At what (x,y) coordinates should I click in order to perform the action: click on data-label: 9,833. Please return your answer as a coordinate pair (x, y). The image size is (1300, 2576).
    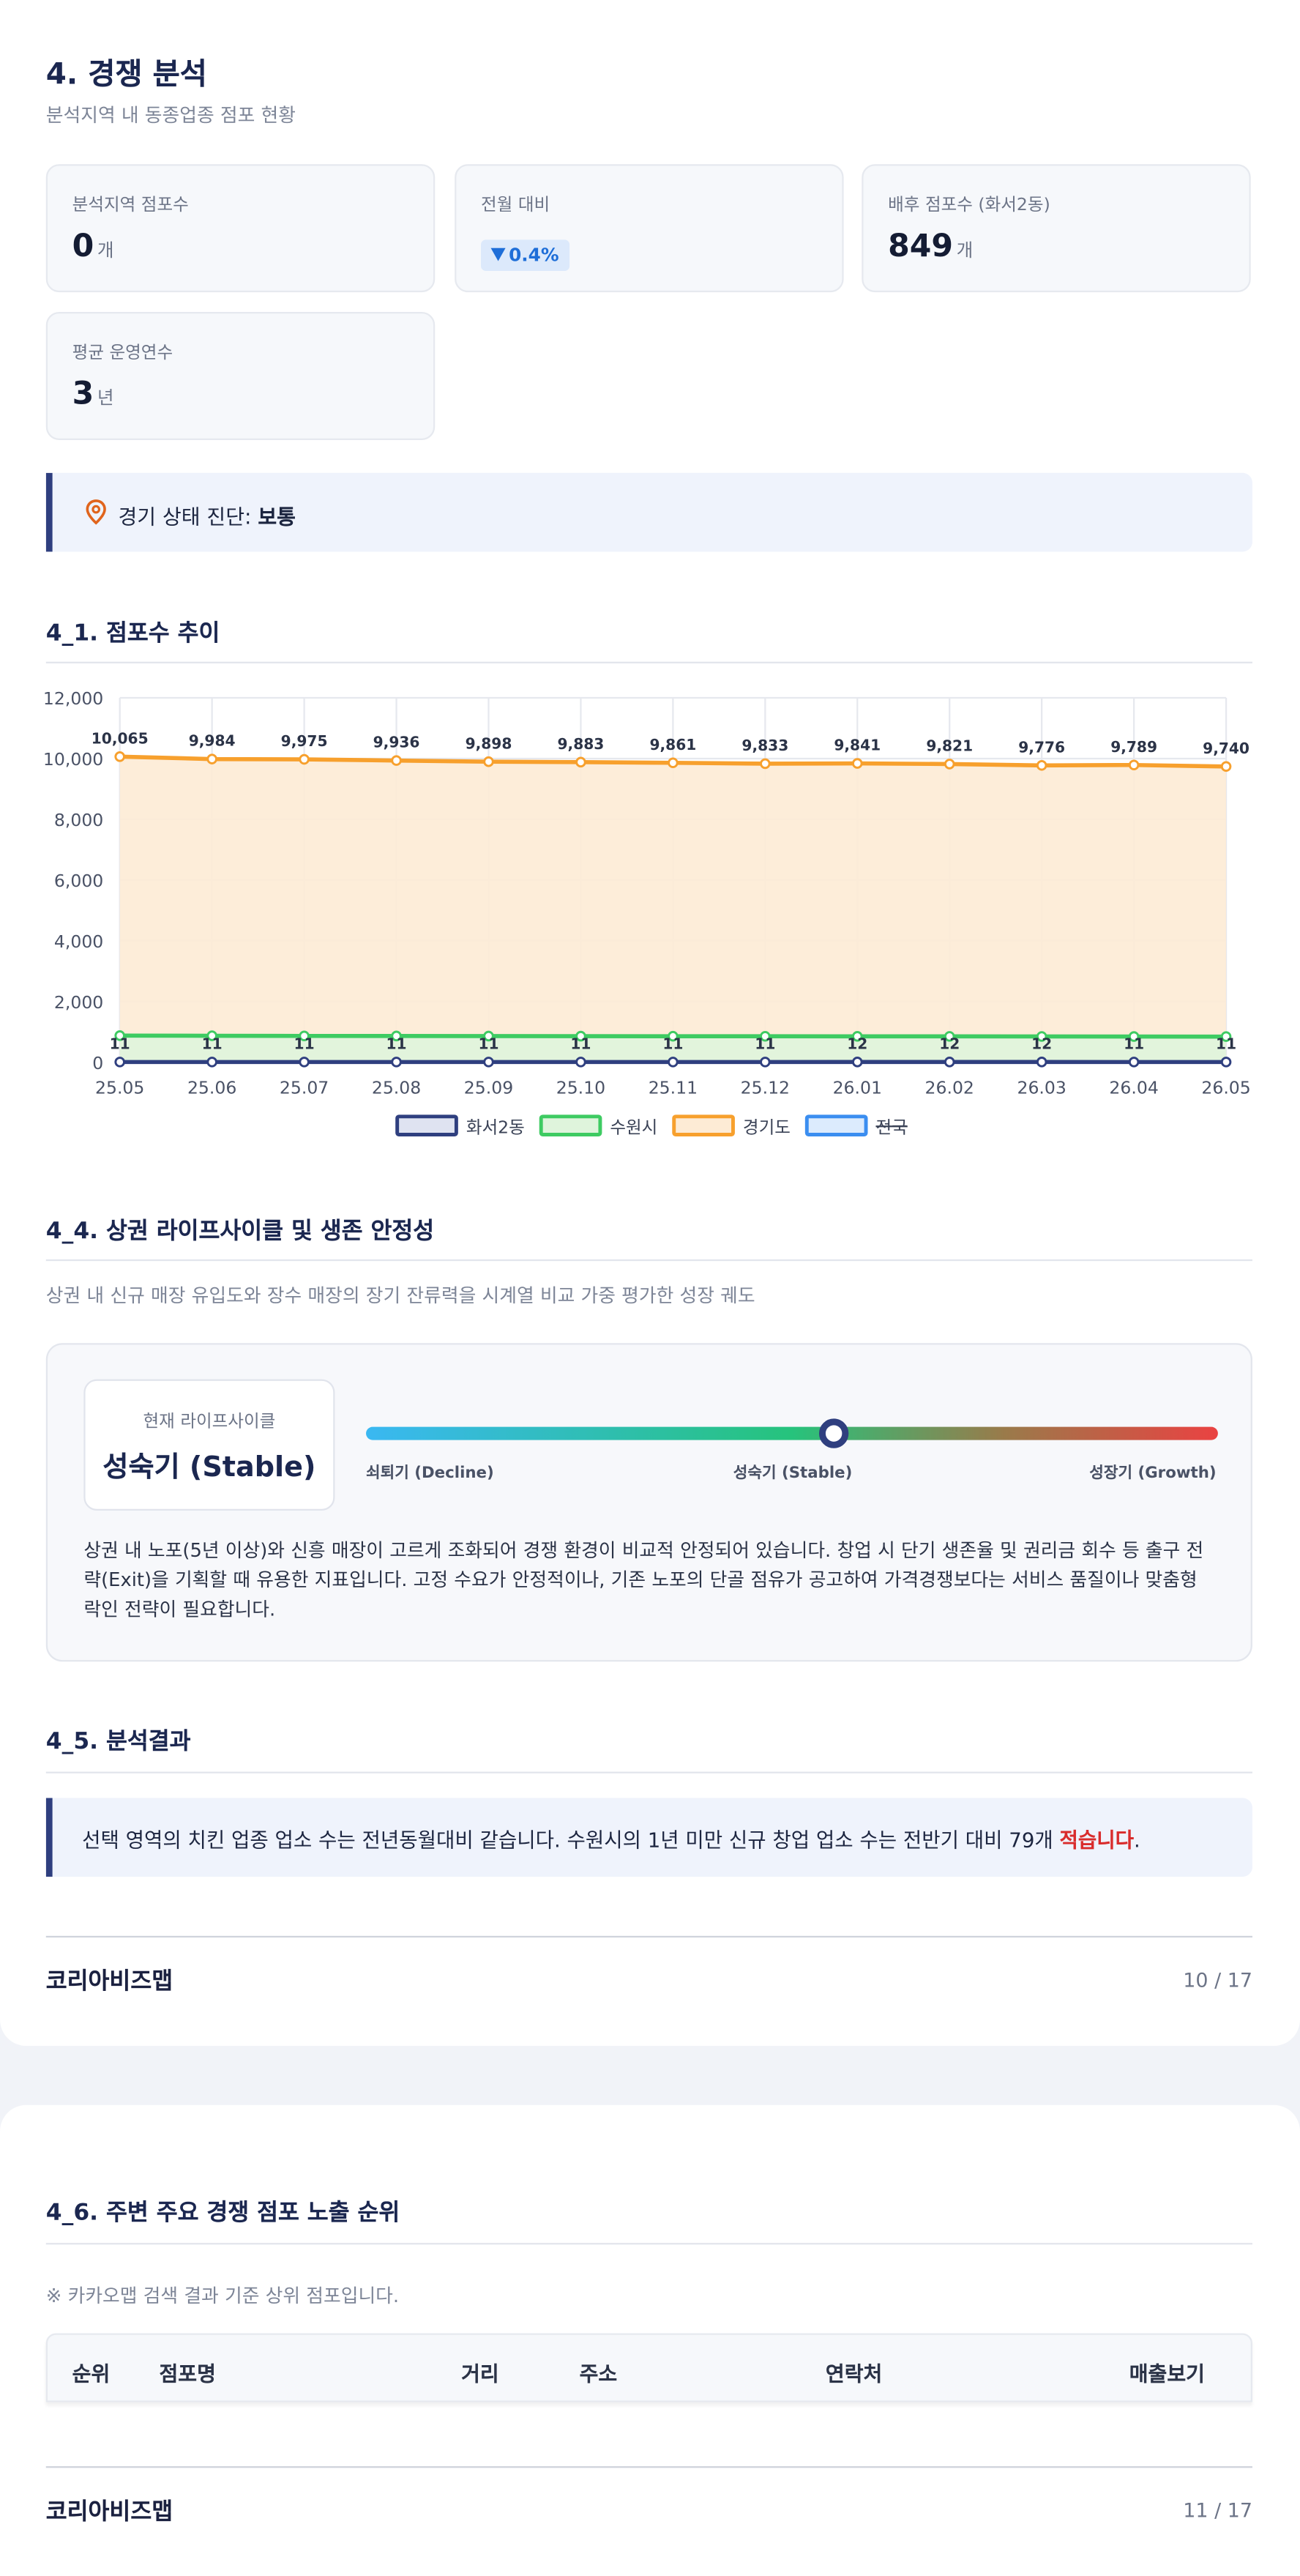
    Looking at the image, I should click on (764, 745).